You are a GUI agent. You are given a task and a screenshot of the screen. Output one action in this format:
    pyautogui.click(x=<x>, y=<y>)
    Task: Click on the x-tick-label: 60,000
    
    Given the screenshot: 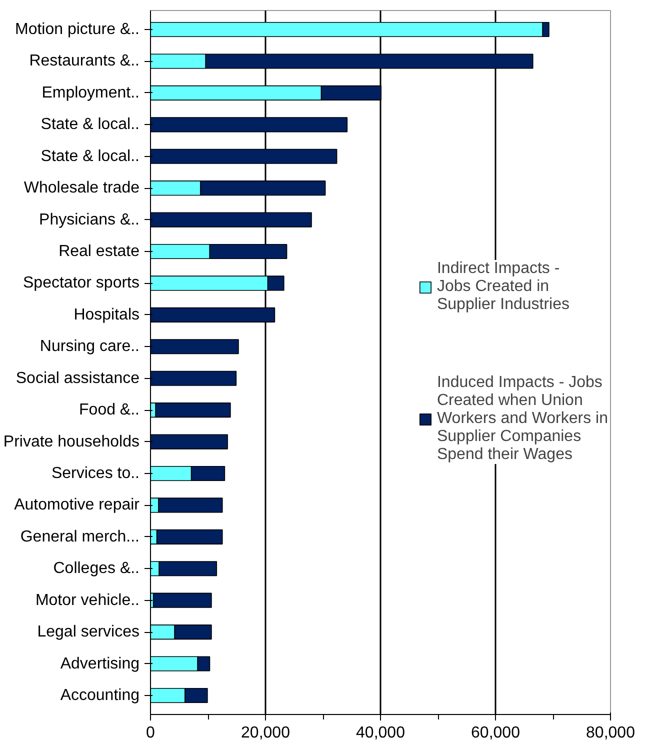 What is the action you would take?
    pyautogui.click(x=495, y=733)
    